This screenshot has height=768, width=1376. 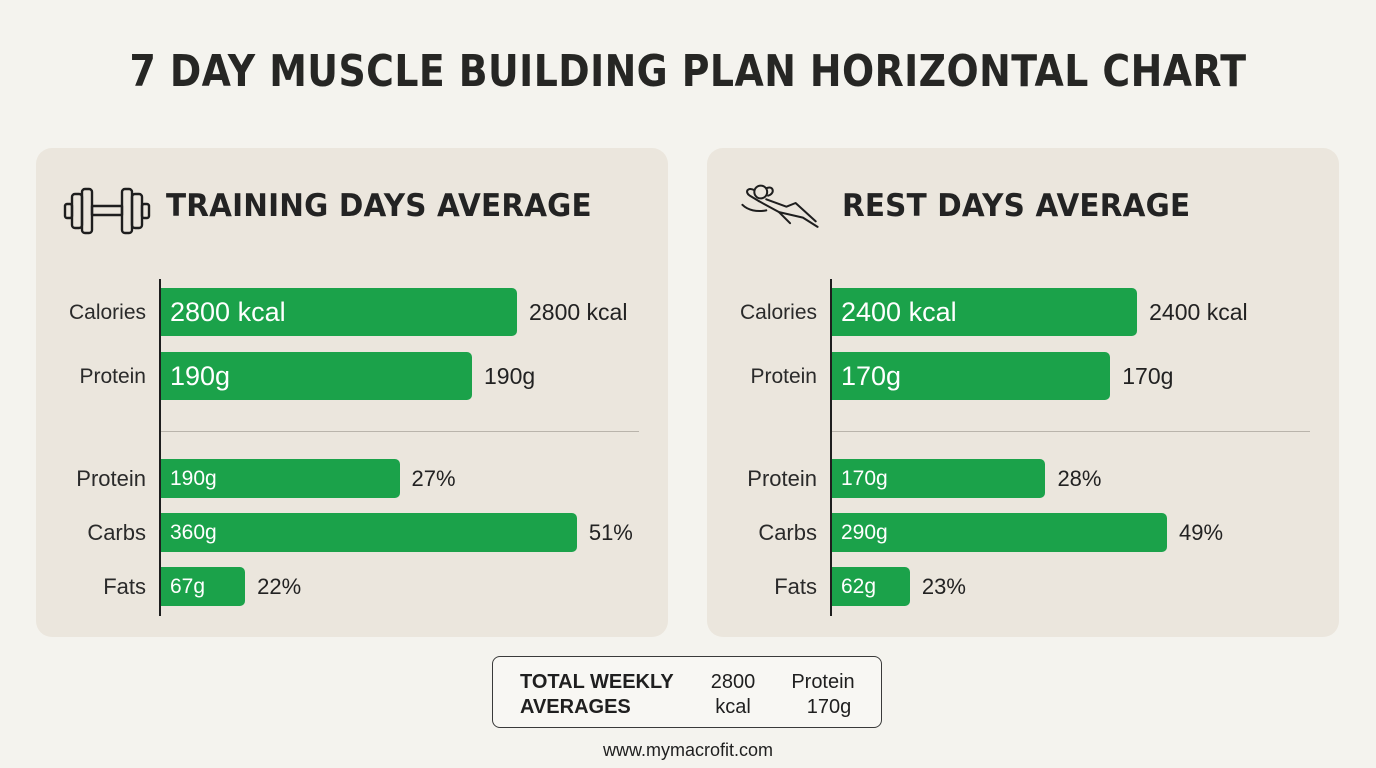 What do you see at coordinates (823, 695) in the screenshot?
I see `summary-protein: Protein 170g` at bounding box center [823, 695].